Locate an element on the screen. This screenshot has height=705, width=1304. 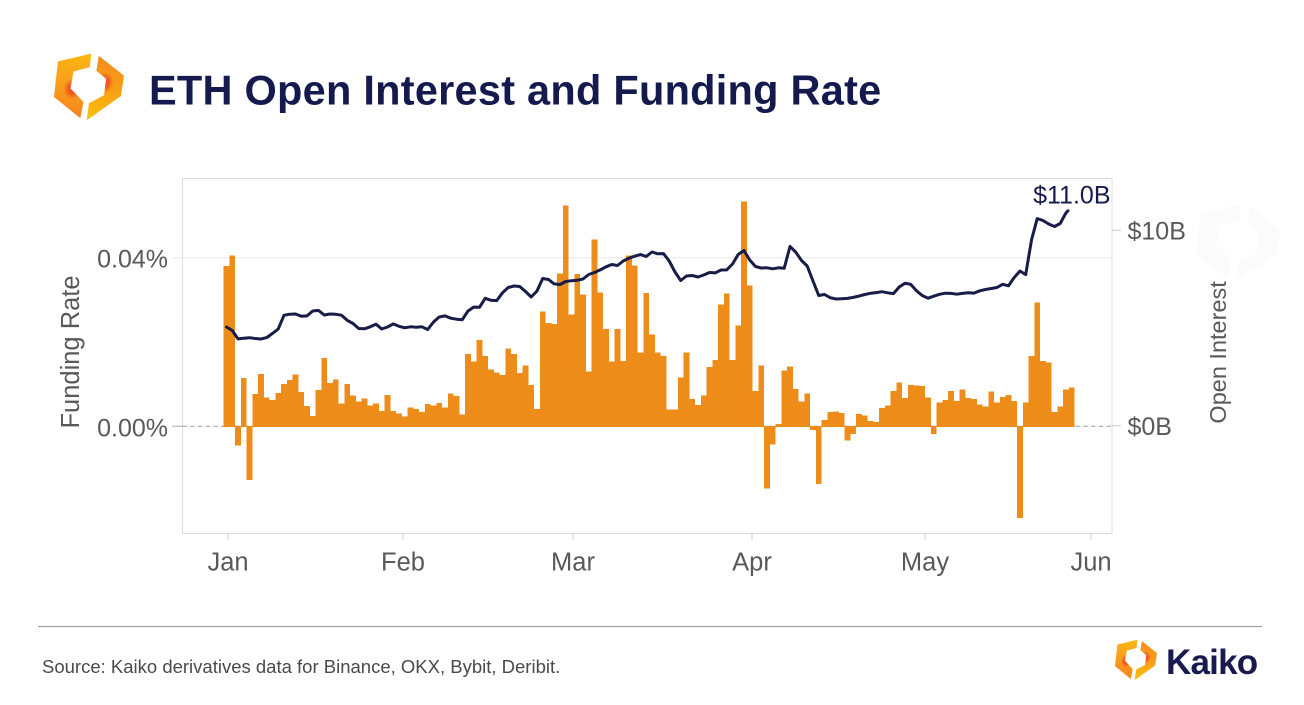
svg-text: Mar is located at coordinates (573, 562).